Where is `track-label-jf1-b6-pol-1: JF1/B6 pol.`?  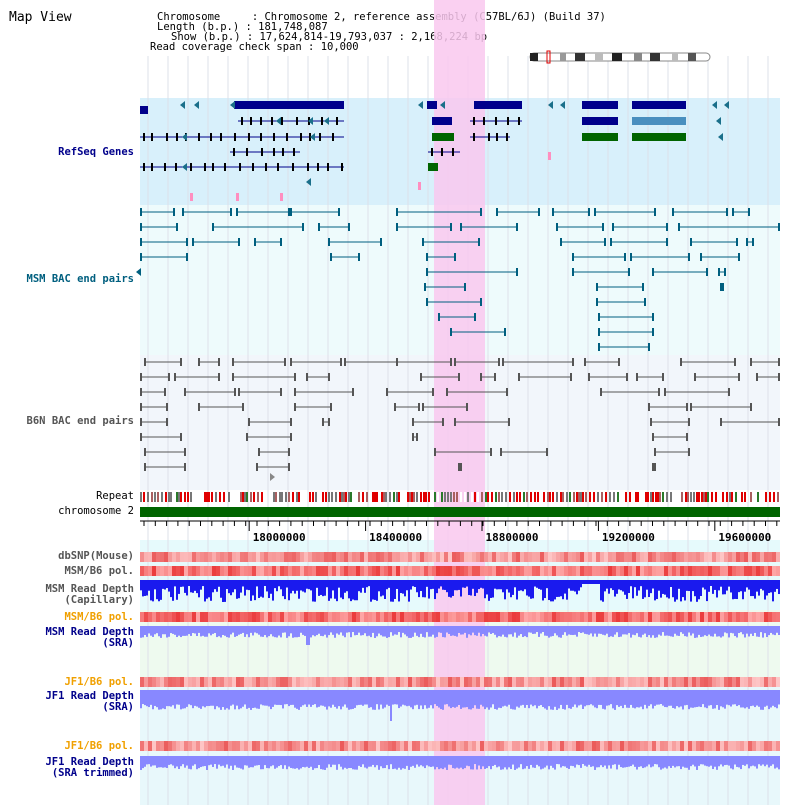 track-label-jf1-b6-pol-1: JF1/B6 pol. is located at coordinates (99, 682).